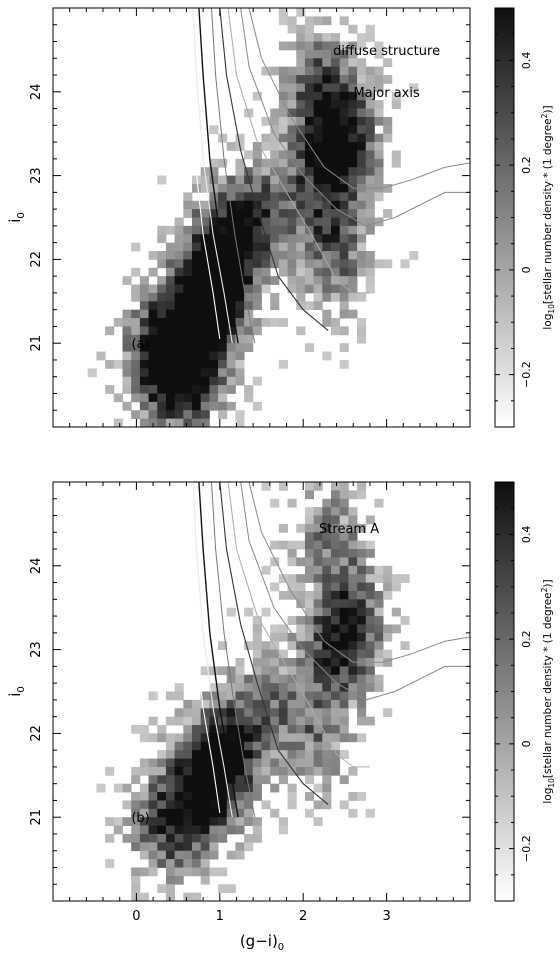 This screenshot has height=959, width=560. What do you see at coordinates (140, 818) in the screenshot?
I see `panel-label: (b)` at bounding box center [140, 818].